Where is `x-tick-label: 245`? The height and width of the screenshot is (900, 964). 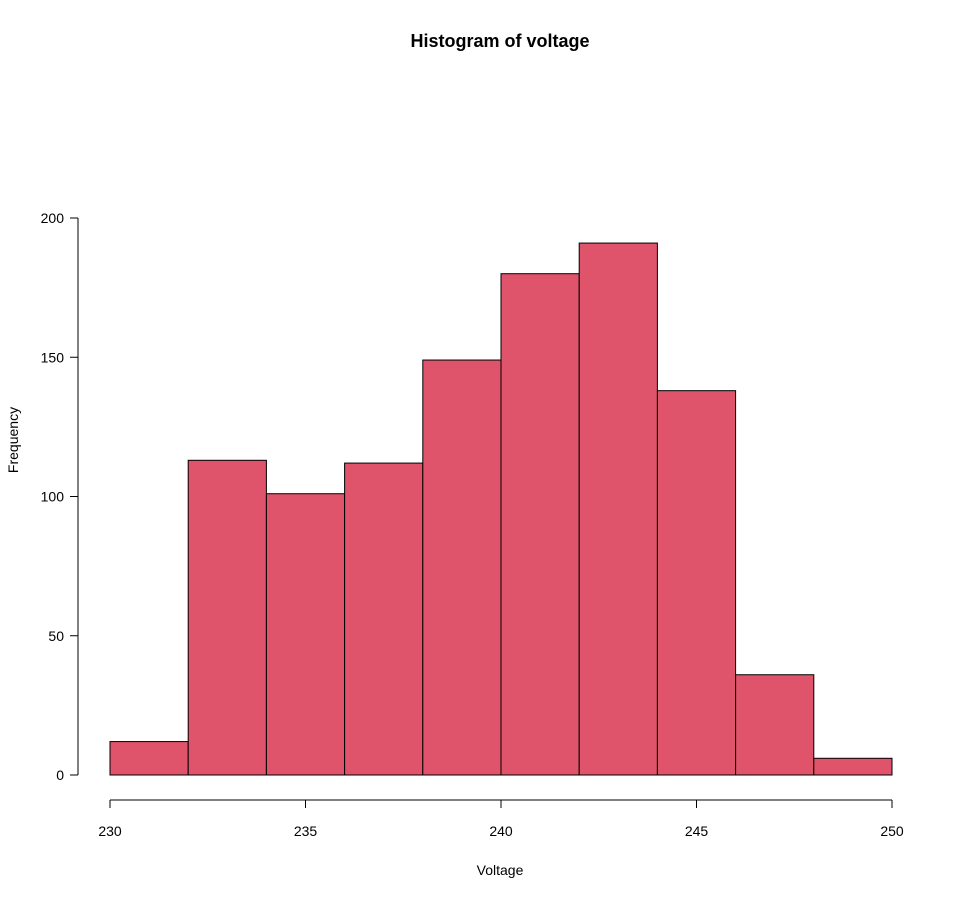 x-tick-label: 245 is located at coordinates (697, 831).